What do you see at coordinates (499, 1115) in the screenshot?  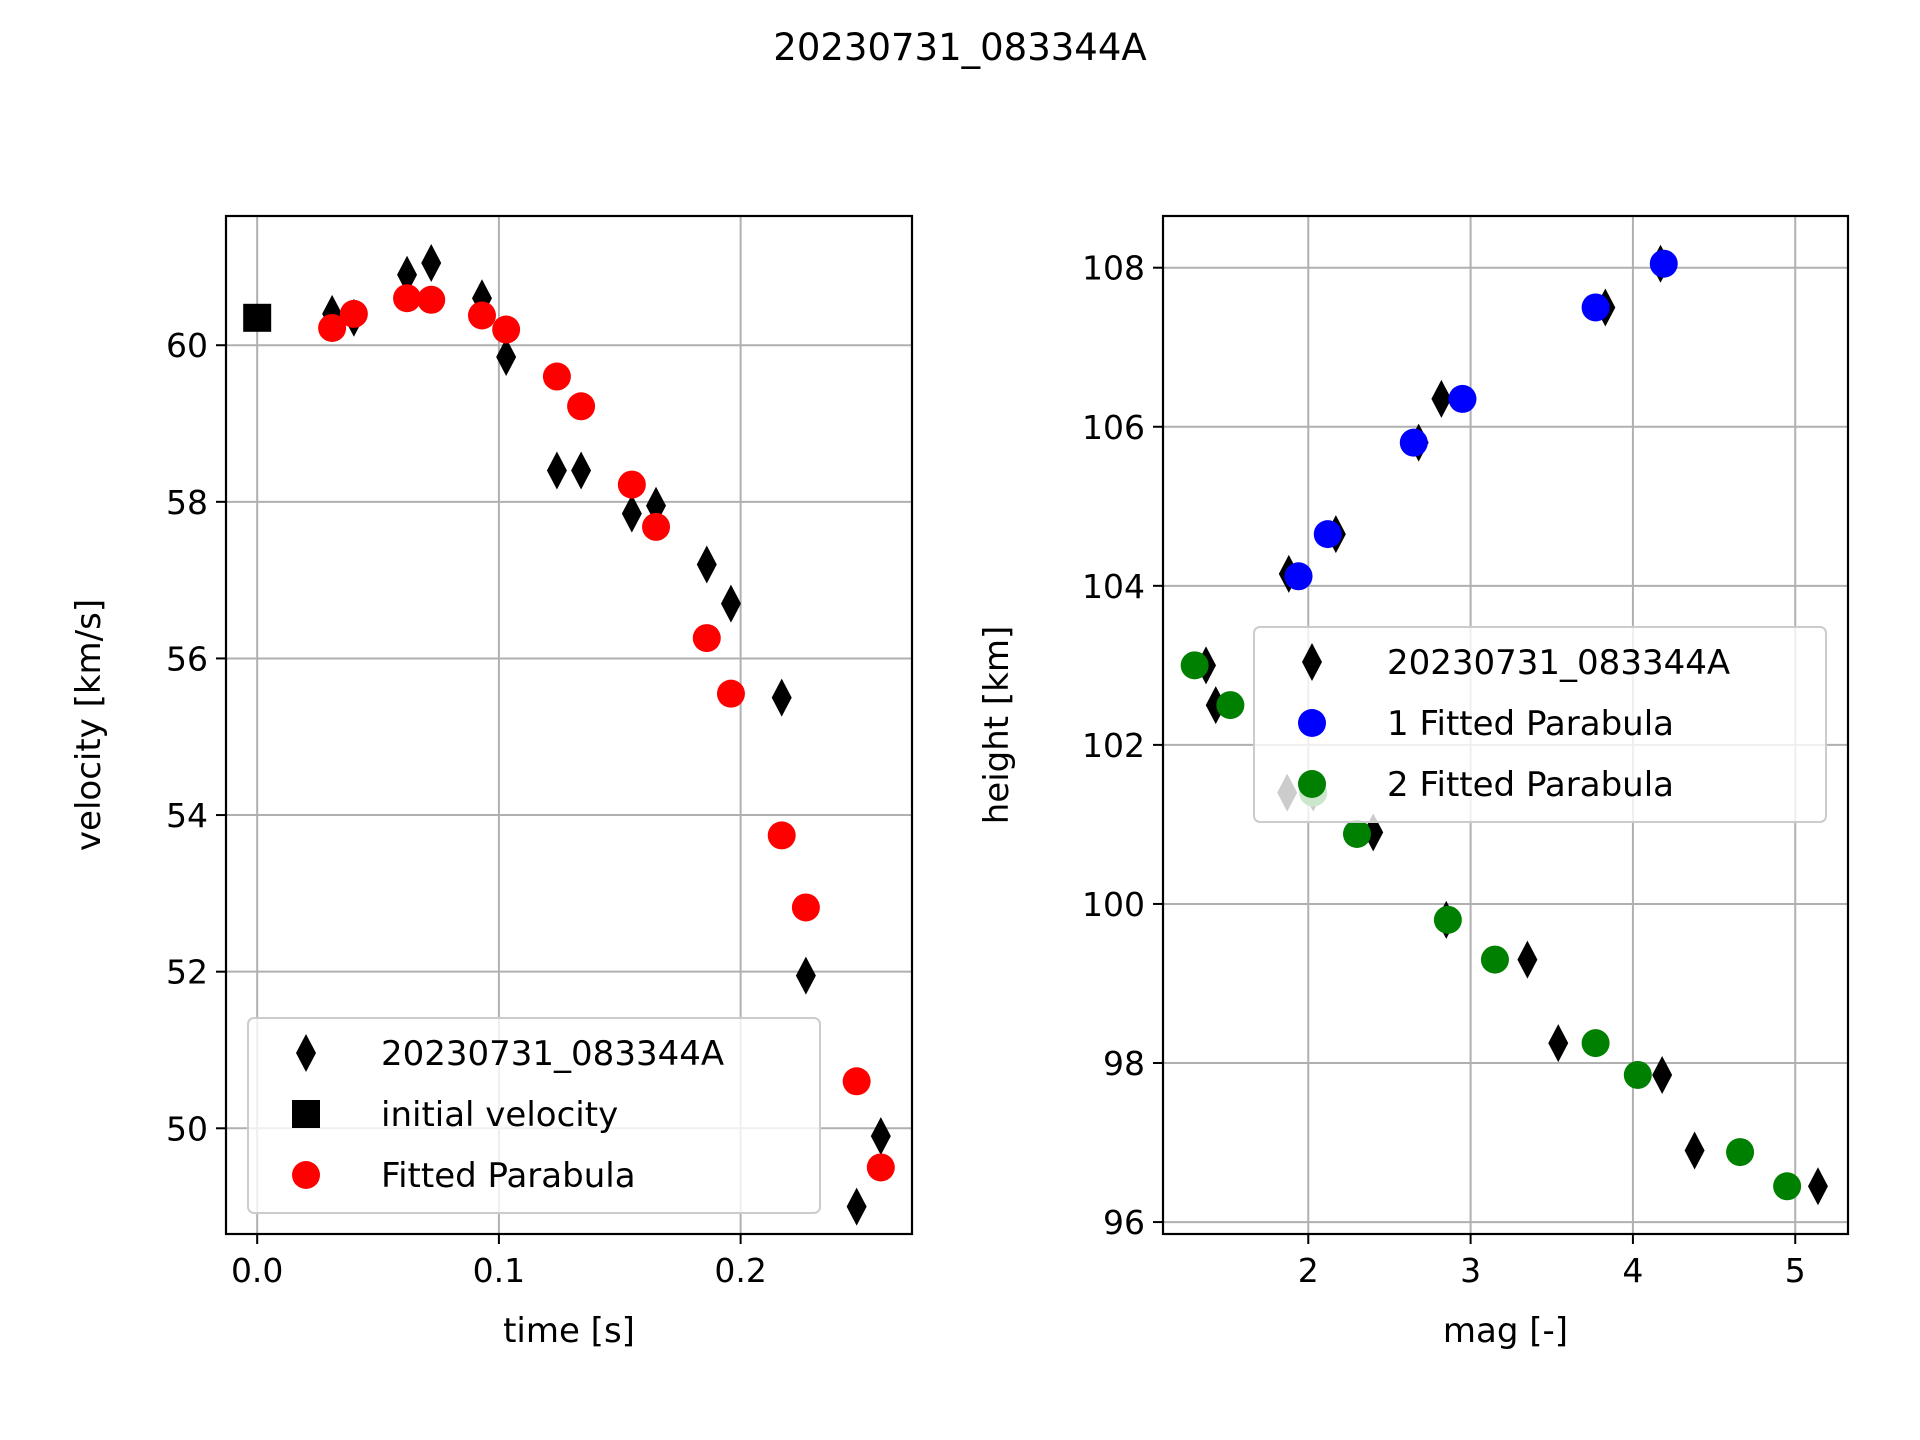 I see `legend-label: initial velocity` at bounding box center [499, 1115].